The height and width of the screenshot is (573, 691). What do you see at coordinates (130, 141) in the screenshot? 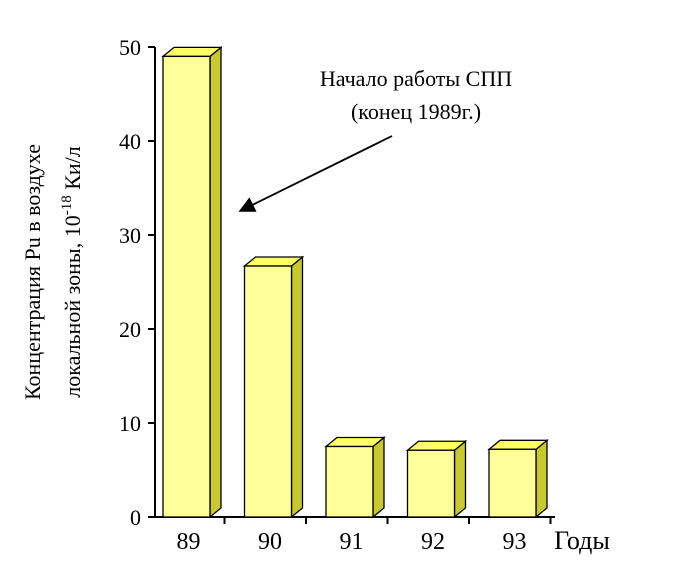
I see `y-tick-label: 40` at bounding box center [130, 141].